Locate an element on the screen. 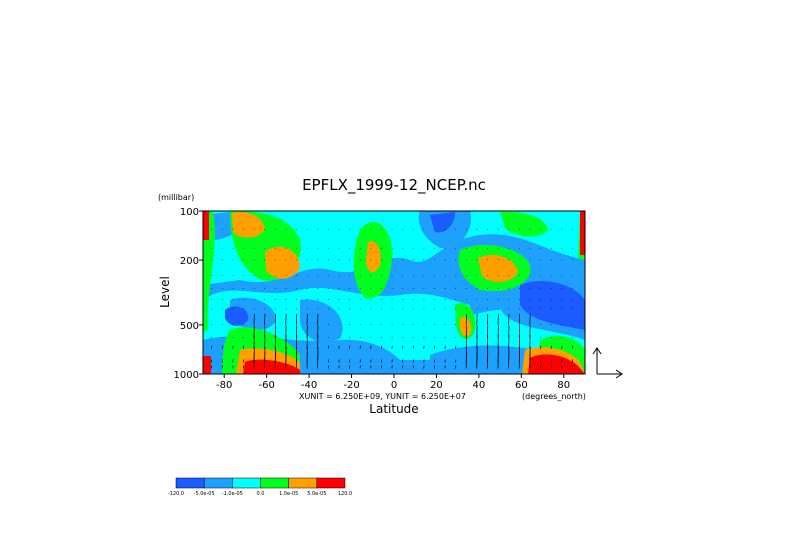 The height and width of the screenshot is (558, 789). x-tick-label: 60 is located at coordinates (521, 385).